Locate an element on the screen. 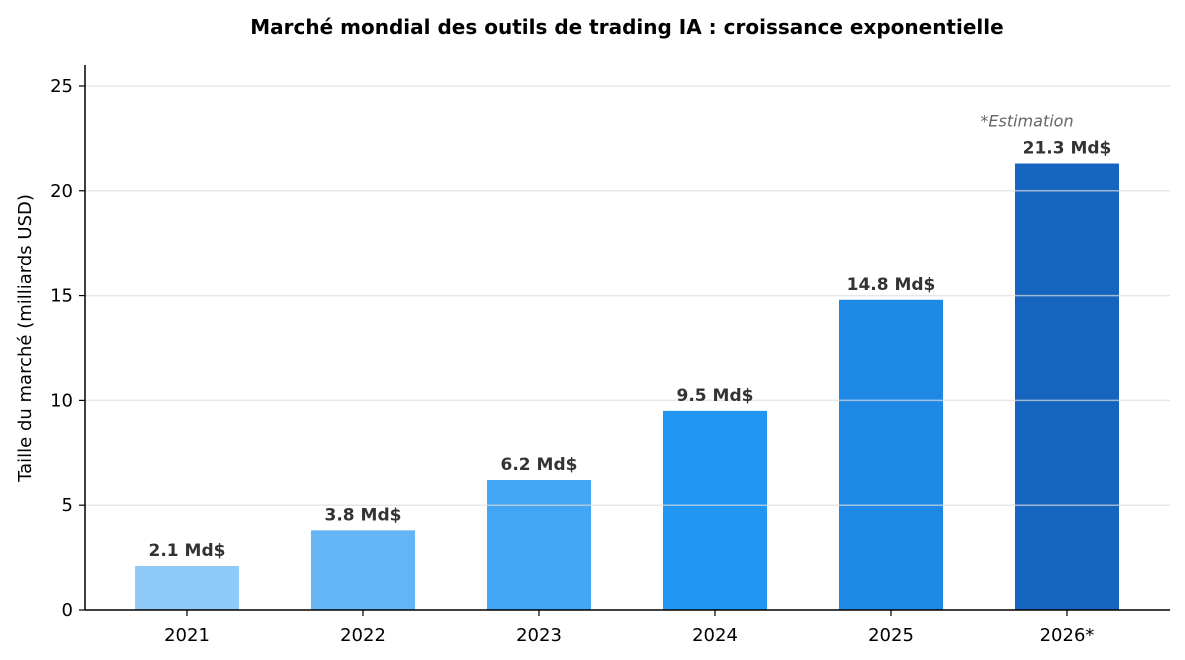  y-tick-label: 0 is located at coordinates (67, 610).